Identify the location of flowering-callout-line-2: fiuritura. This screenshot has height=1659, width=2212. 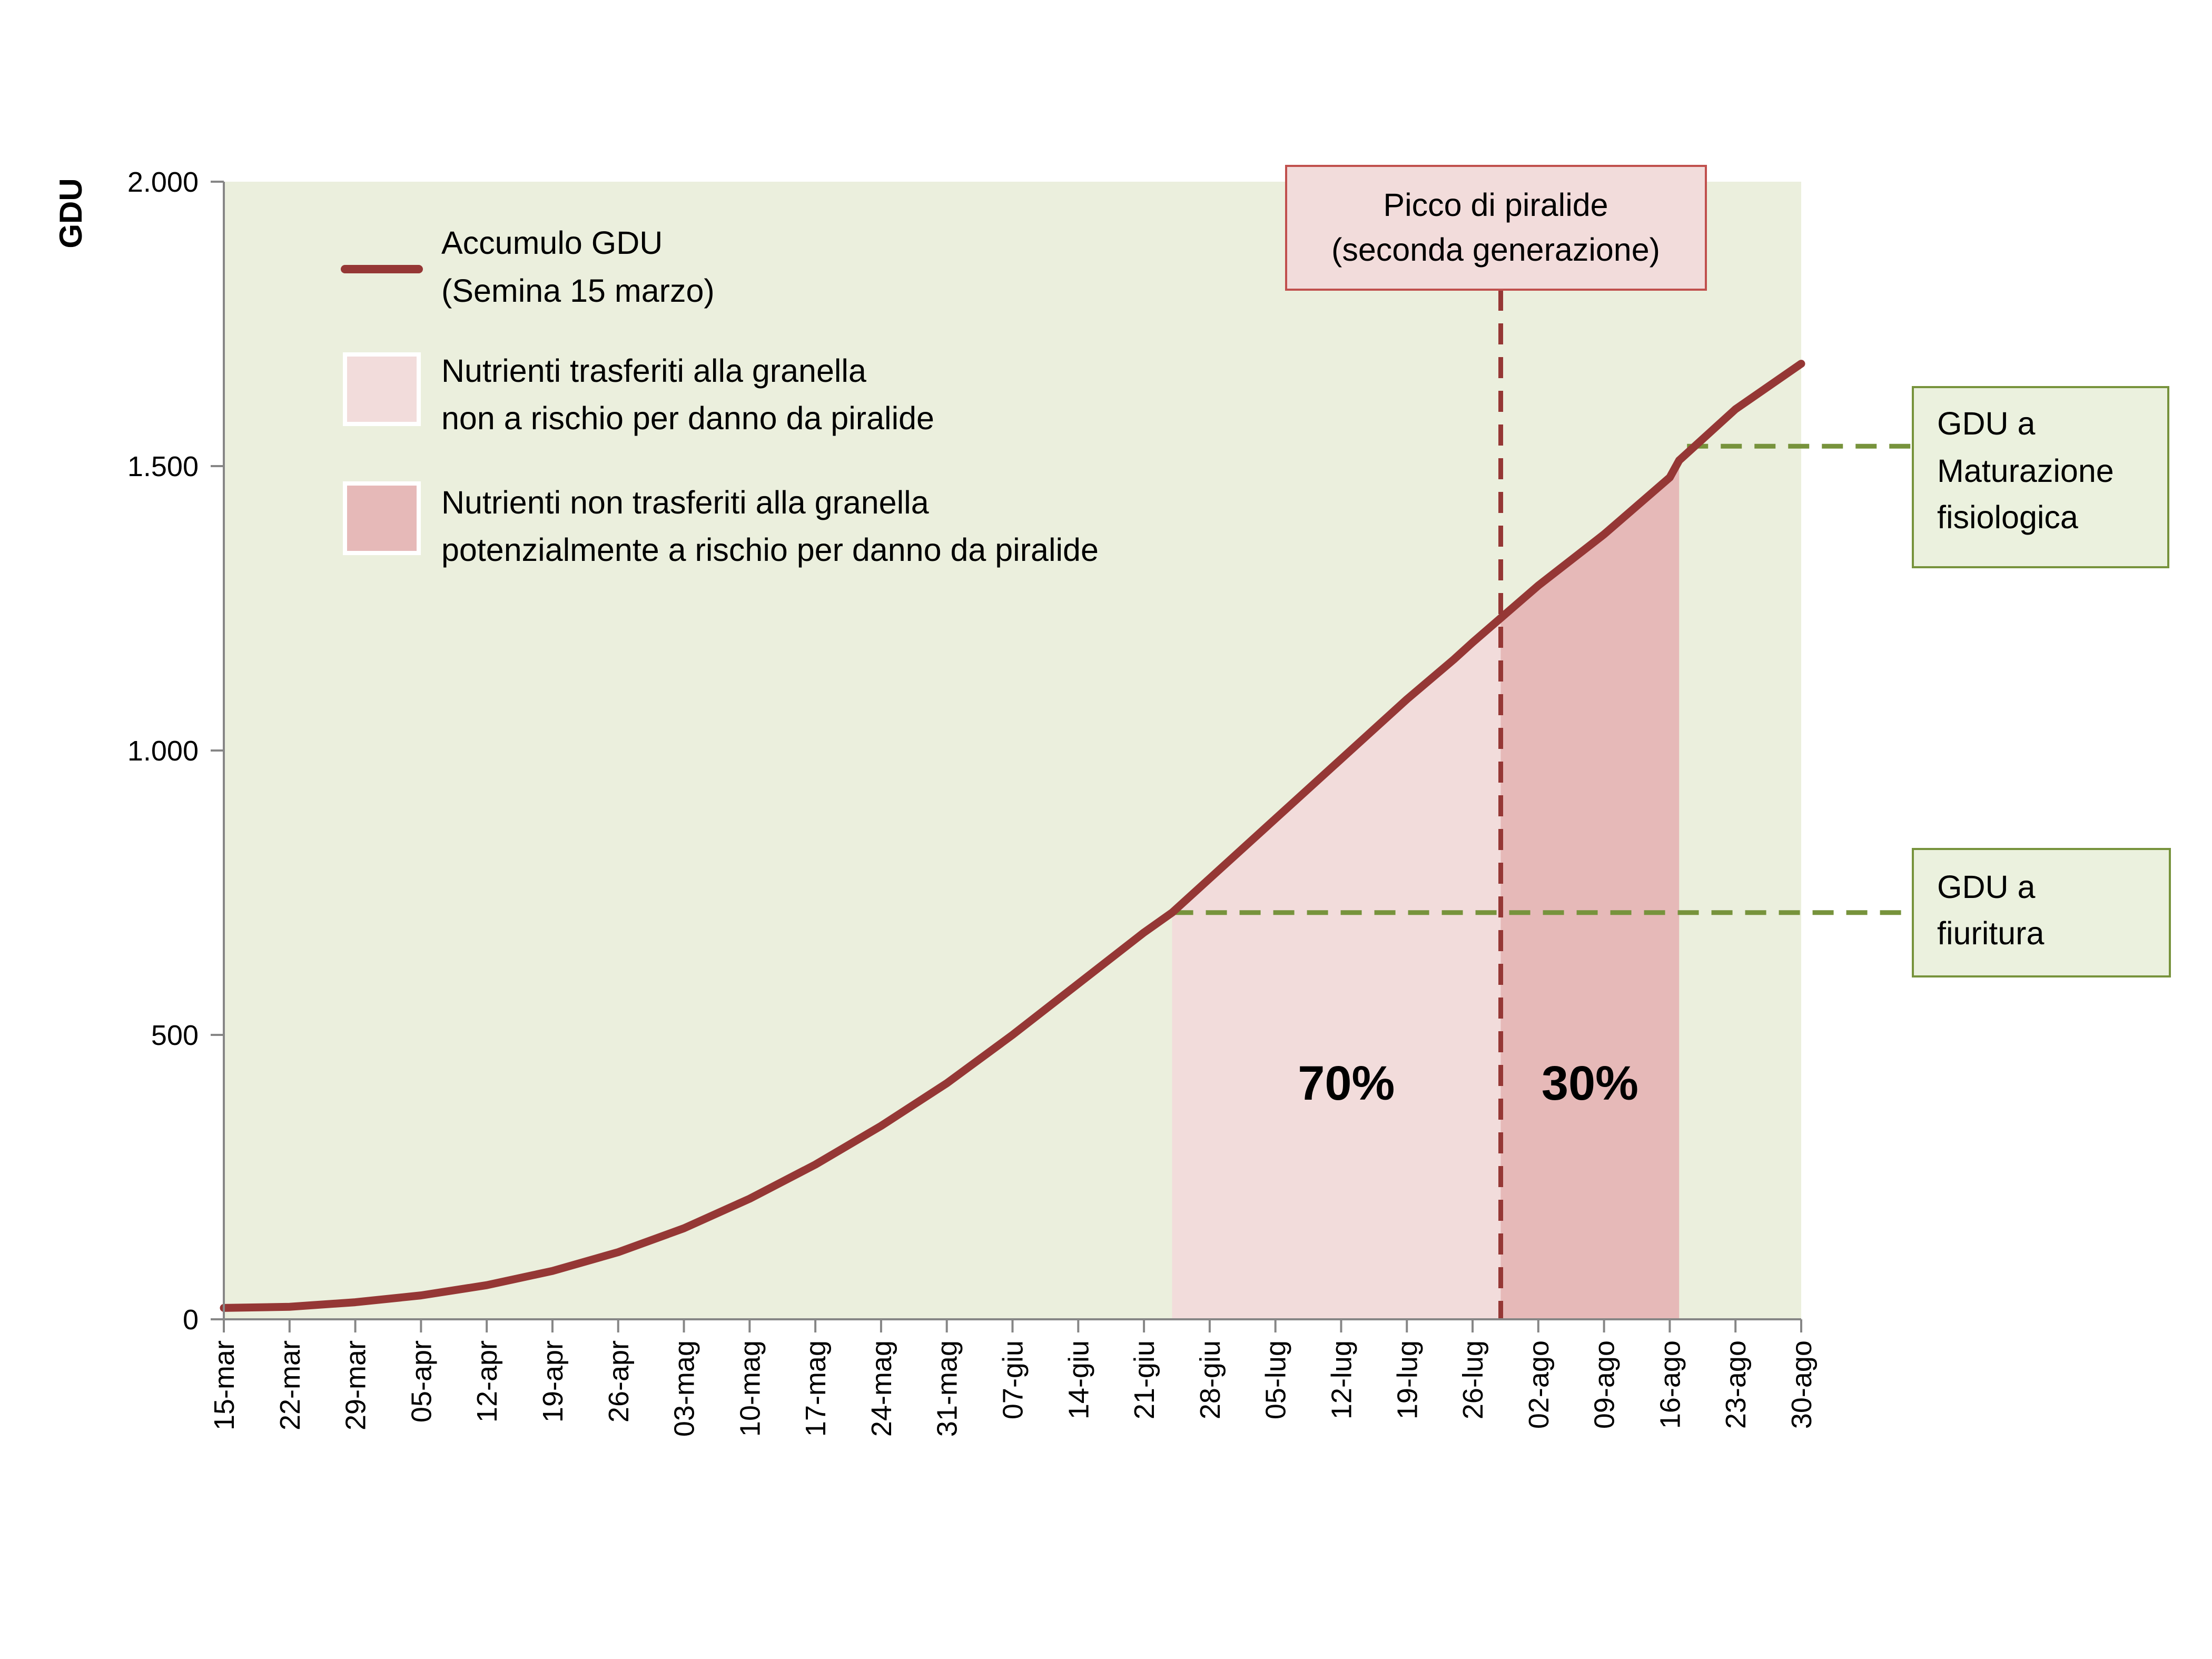
(1990, 933).